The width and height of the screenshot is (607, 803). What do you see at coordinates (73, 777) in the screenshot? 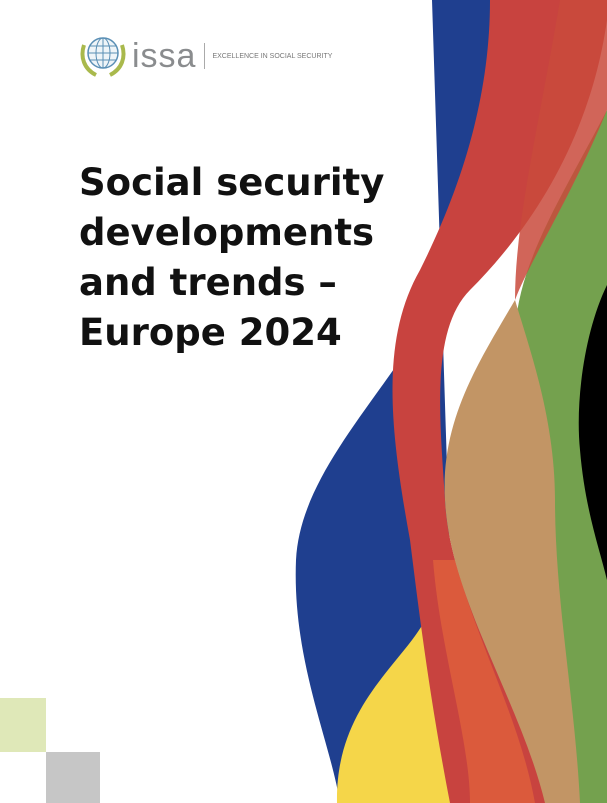
I see `square-gray` at bounding box center [73, 777].